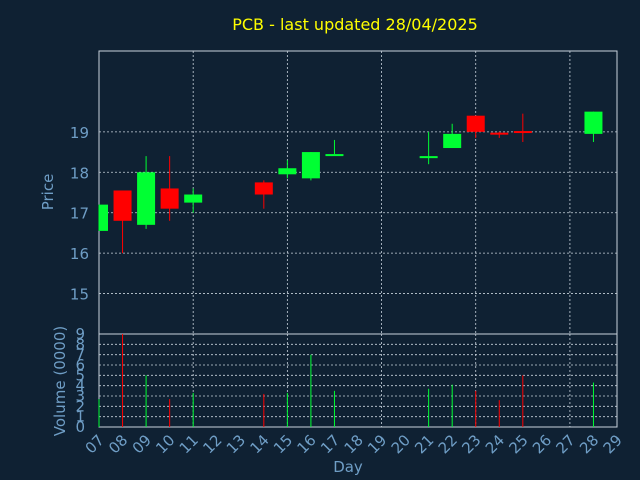 The image size is (640, 480). Describe the element at coordinates (283, 444) in the screenshot. I see `x-tick-label: 15` at that location.